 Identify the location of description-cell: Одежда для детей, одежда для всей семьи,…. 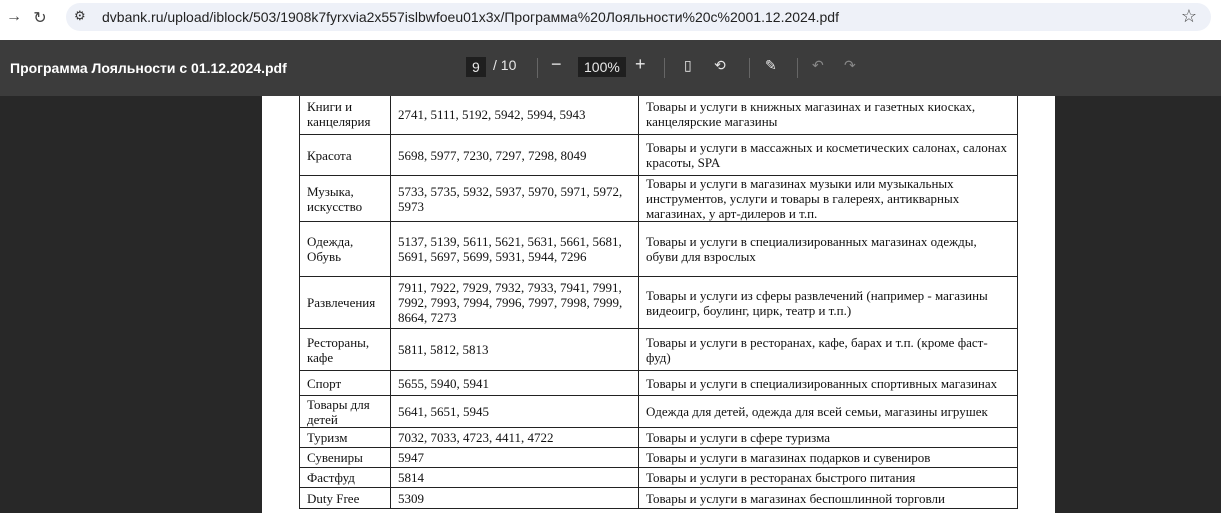
(828, 411).